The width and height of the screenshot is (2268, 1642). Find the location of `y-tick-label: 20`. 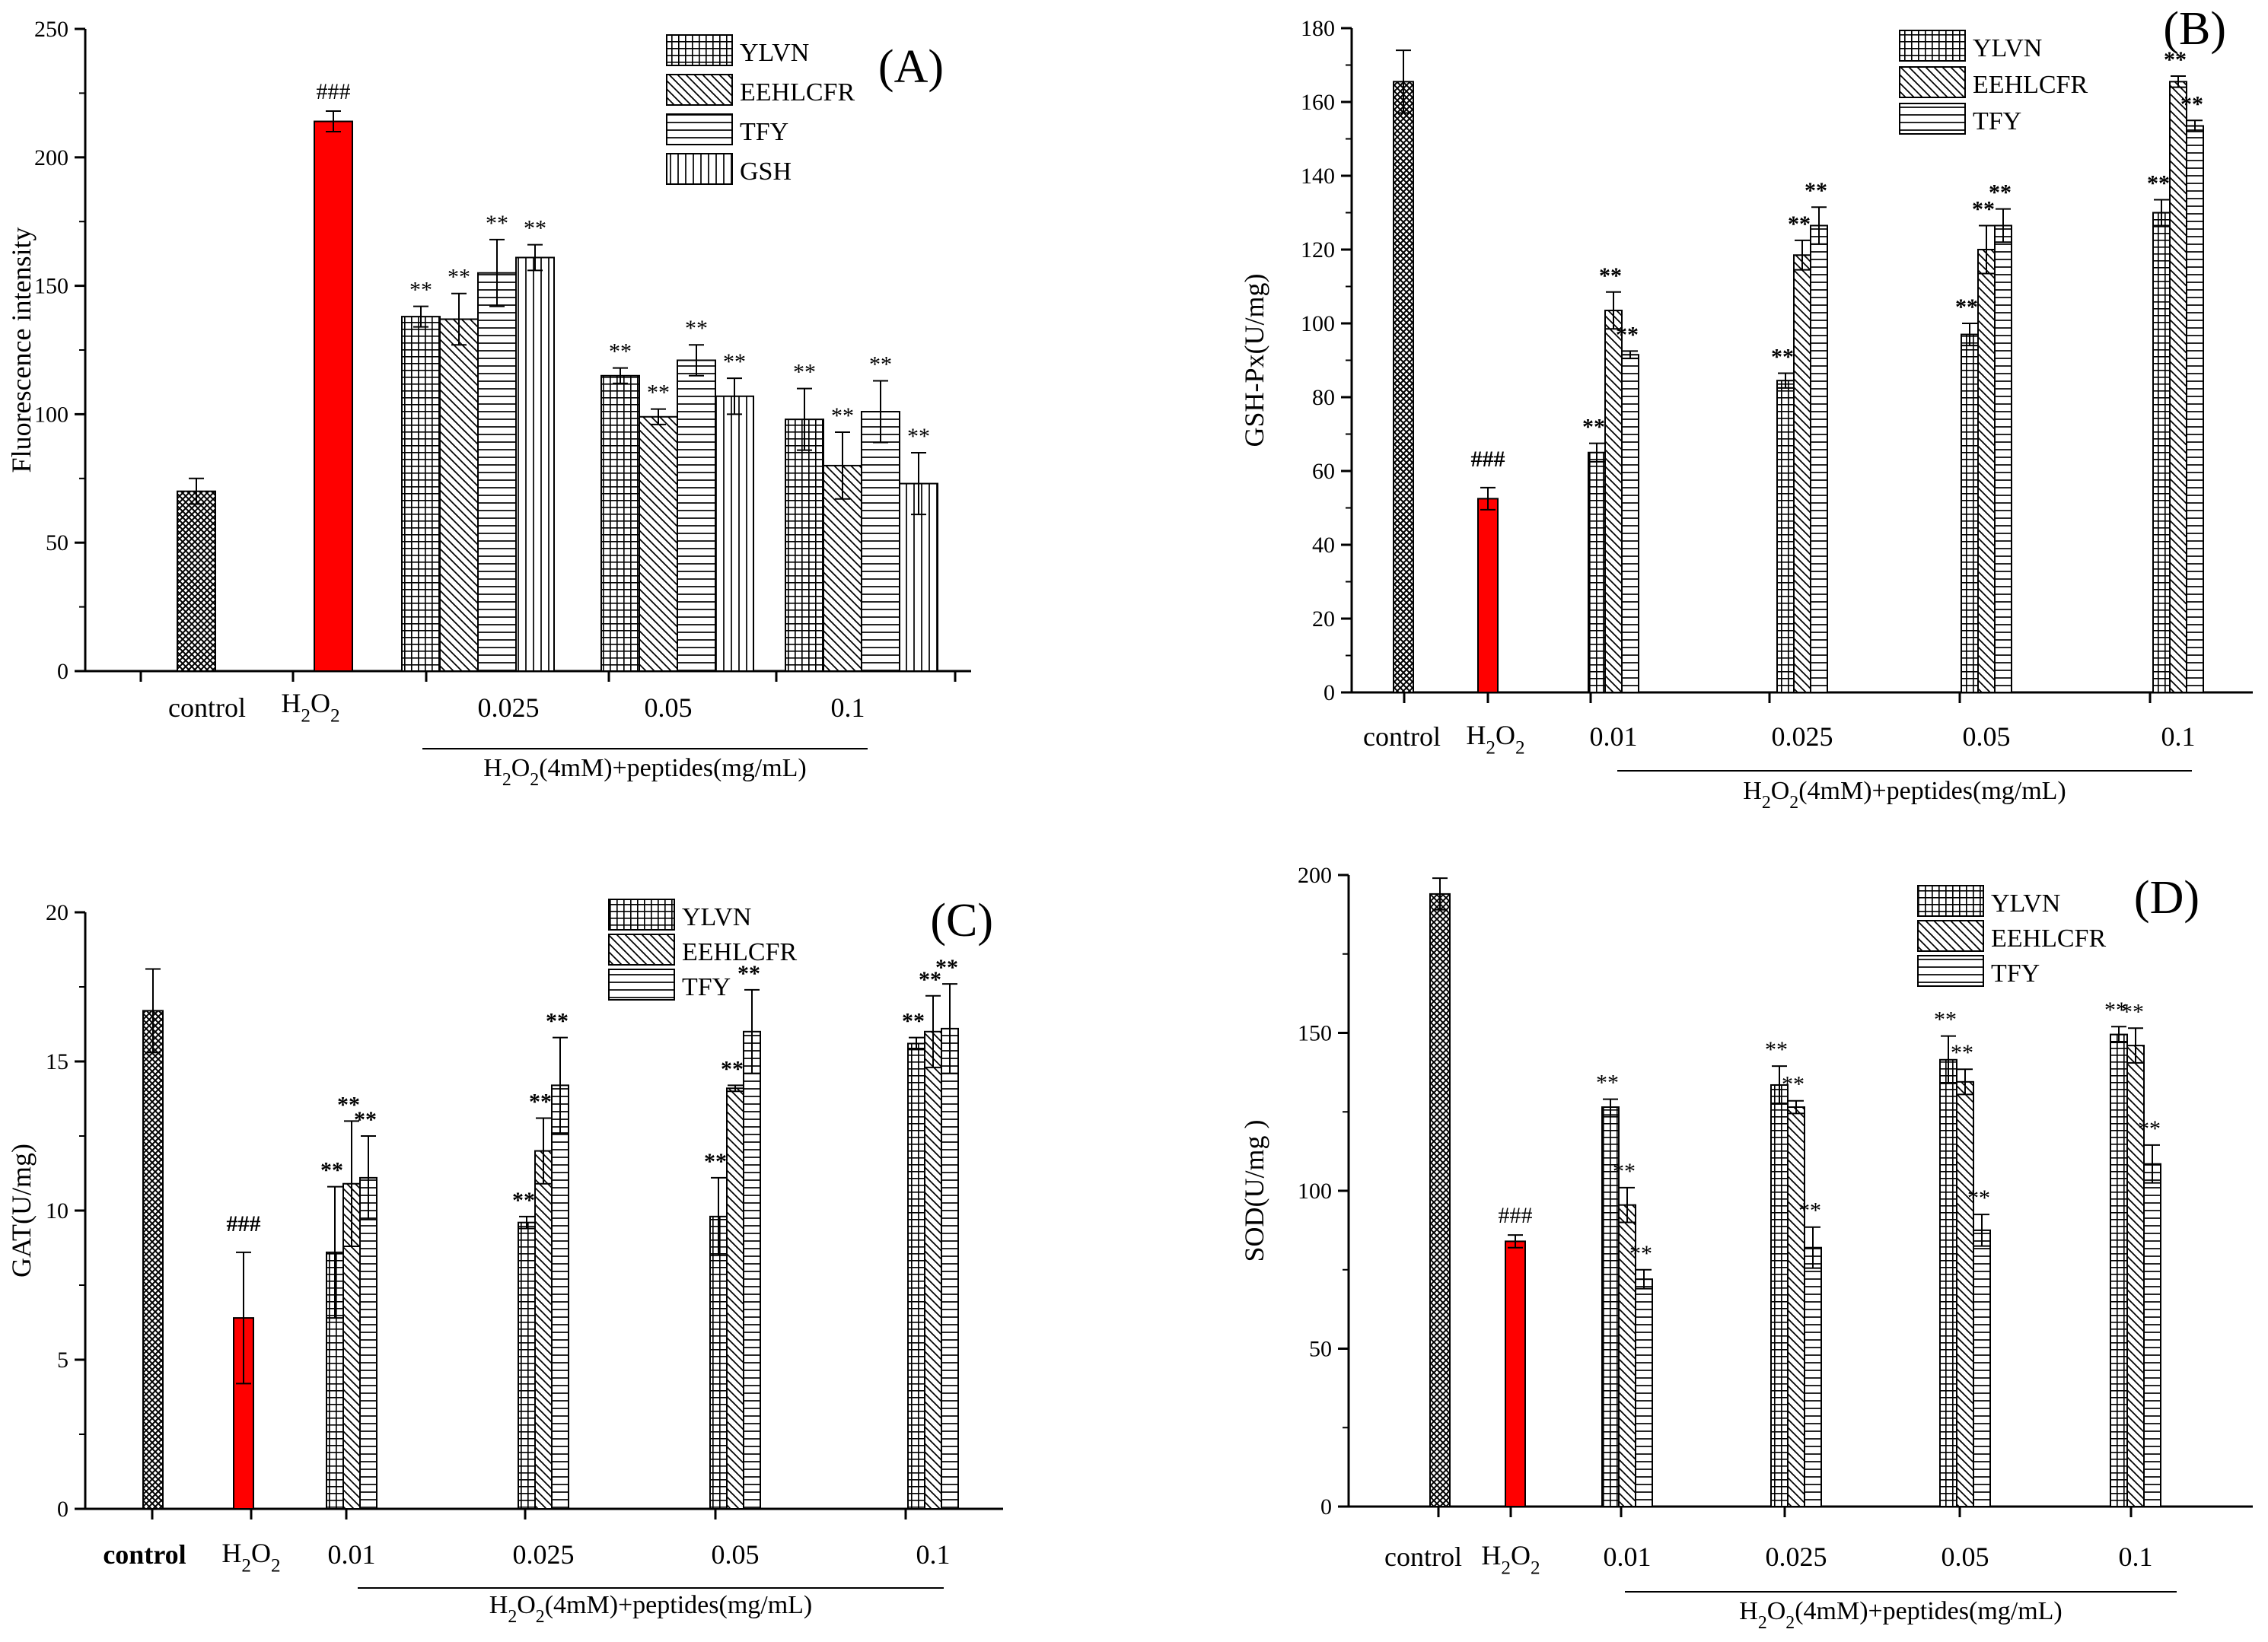

y-tick-label: 20 is located at coordinates (57, 912).